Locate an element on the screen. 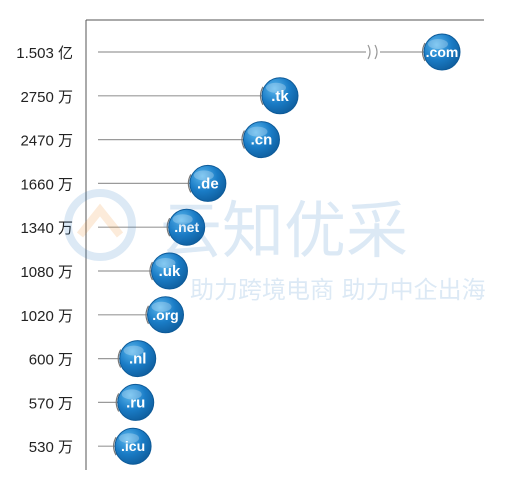 Image resolution: width=514 pixels, height=488 pixels. value-label-net: 1340 万 is located at coordinates (46, 228).